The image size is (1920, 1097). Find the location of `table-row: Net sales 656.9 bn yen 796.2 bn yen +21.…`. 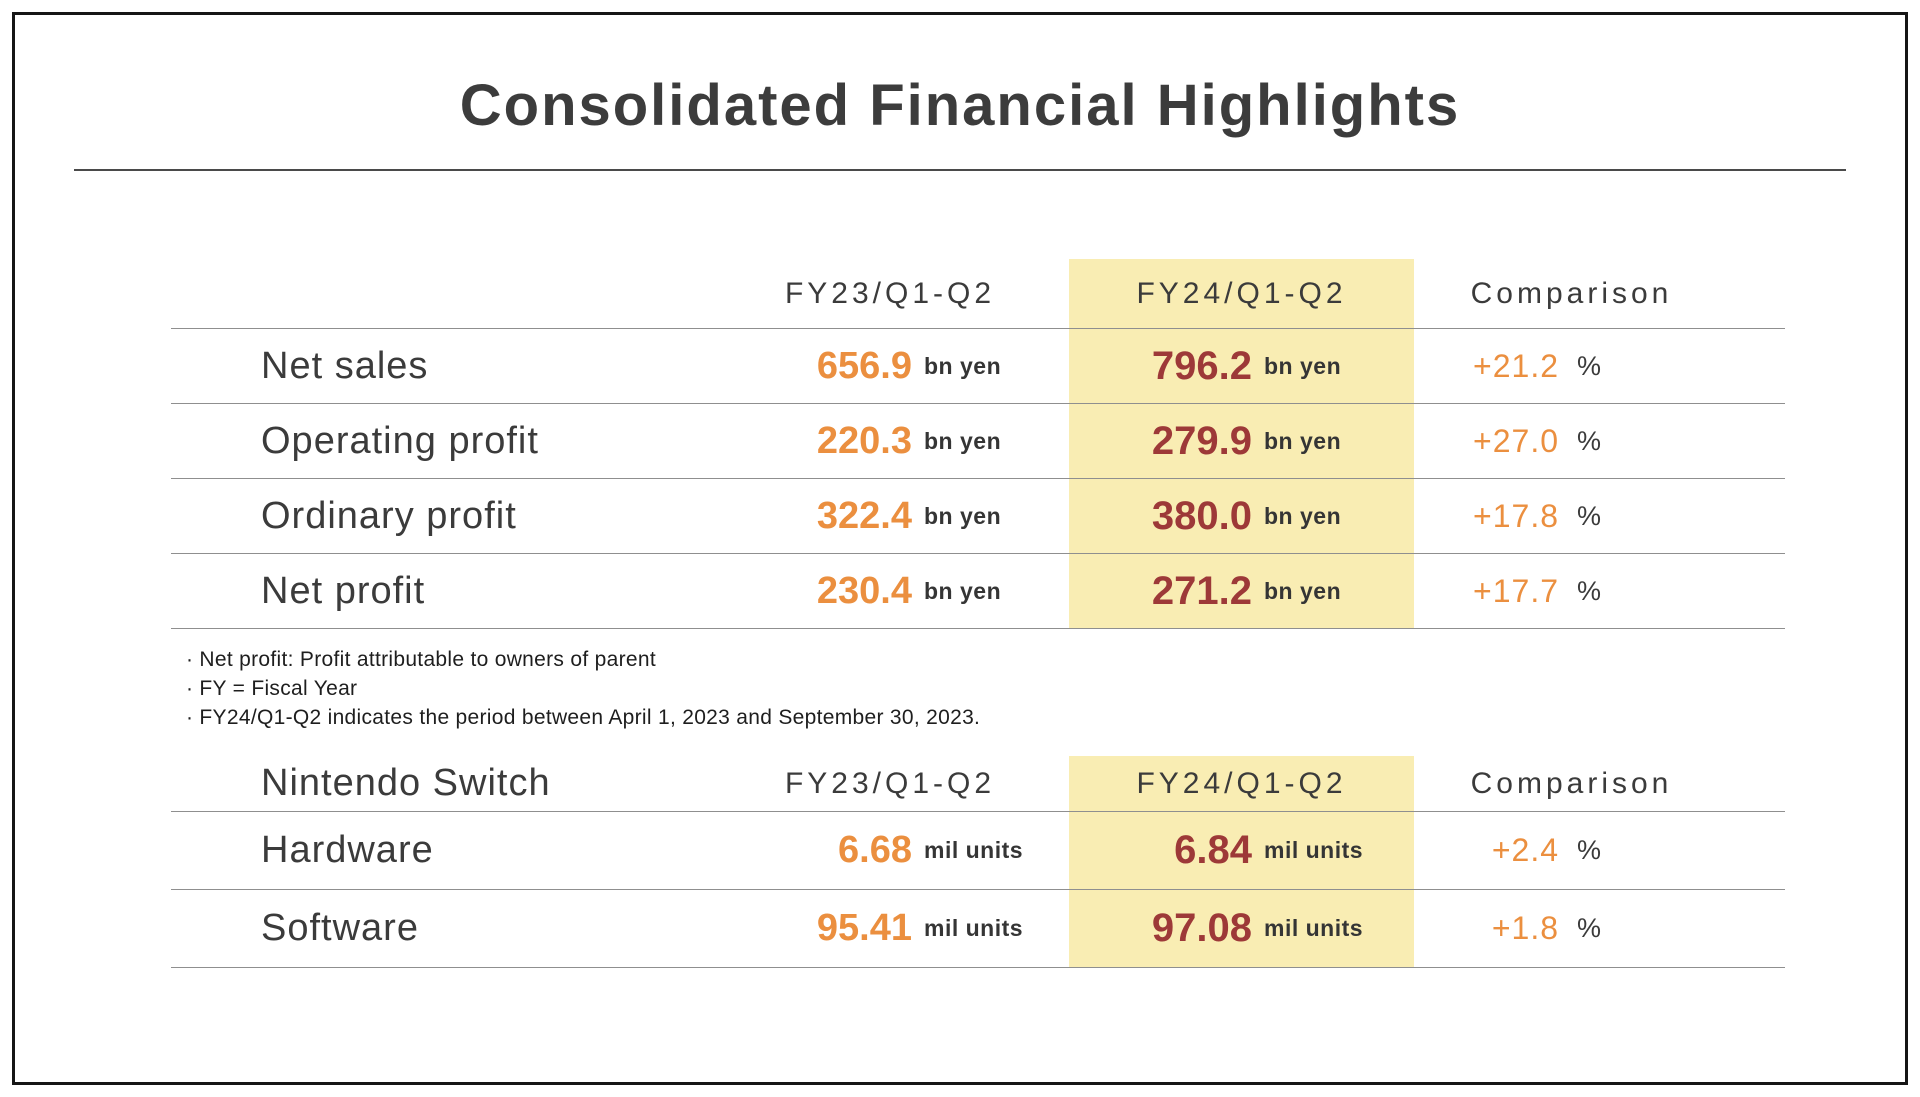

table-row: Net sales 656.9 bn yen 796.2 bn yen +21.… is located at coordinates (978, 366).